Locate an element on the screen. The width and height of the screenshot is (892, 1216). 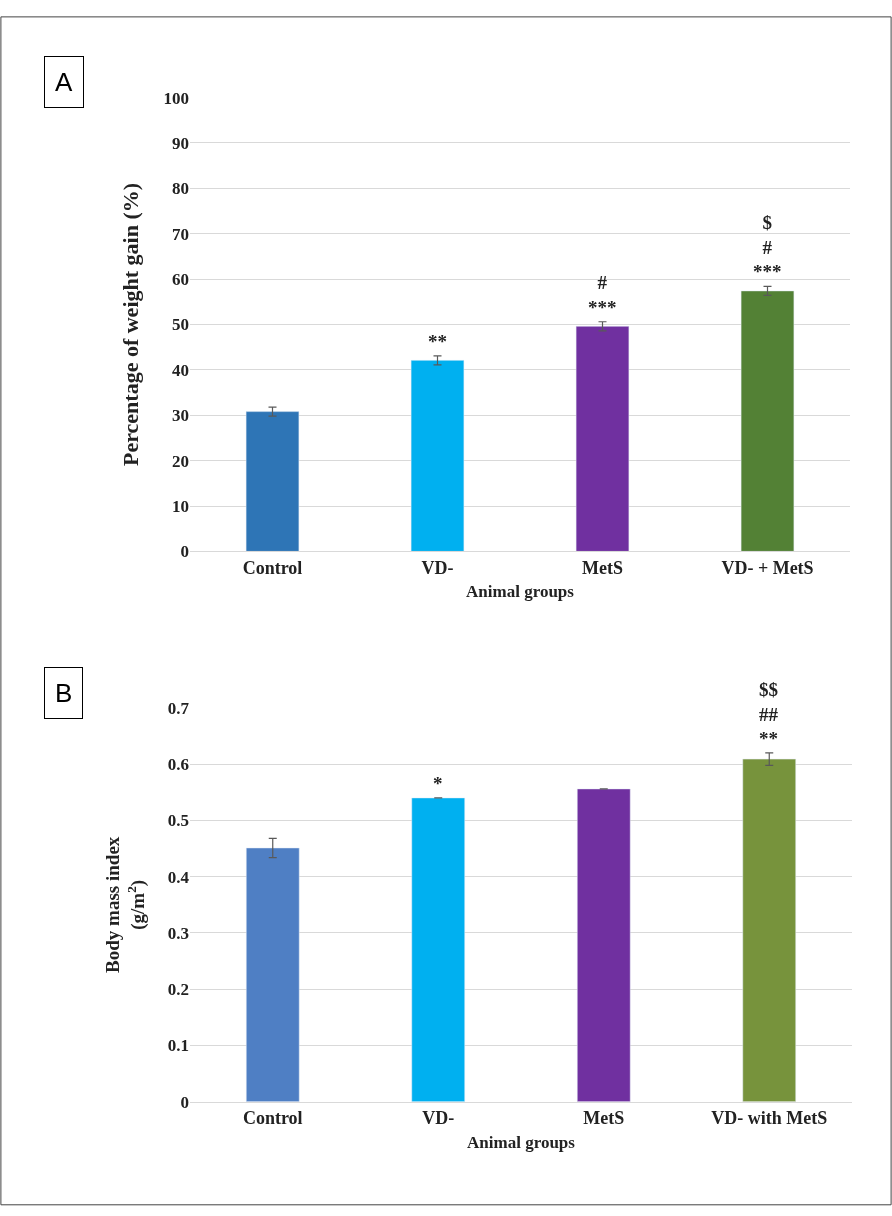
y-tick-label: 0.6 is located at coordinates (178, 765).